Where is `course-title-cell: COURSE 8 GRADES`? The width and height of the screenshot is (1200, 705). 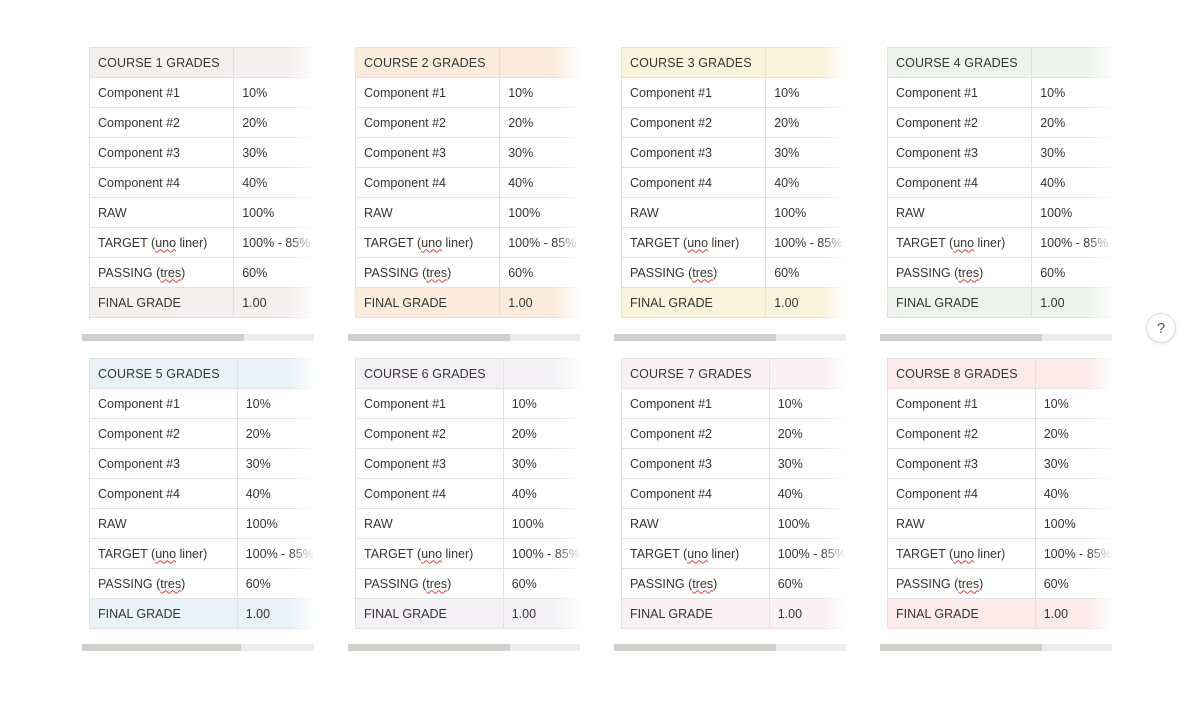 course-title-cell: COURSE 8 GRADES is located at coordinates (961, 373).